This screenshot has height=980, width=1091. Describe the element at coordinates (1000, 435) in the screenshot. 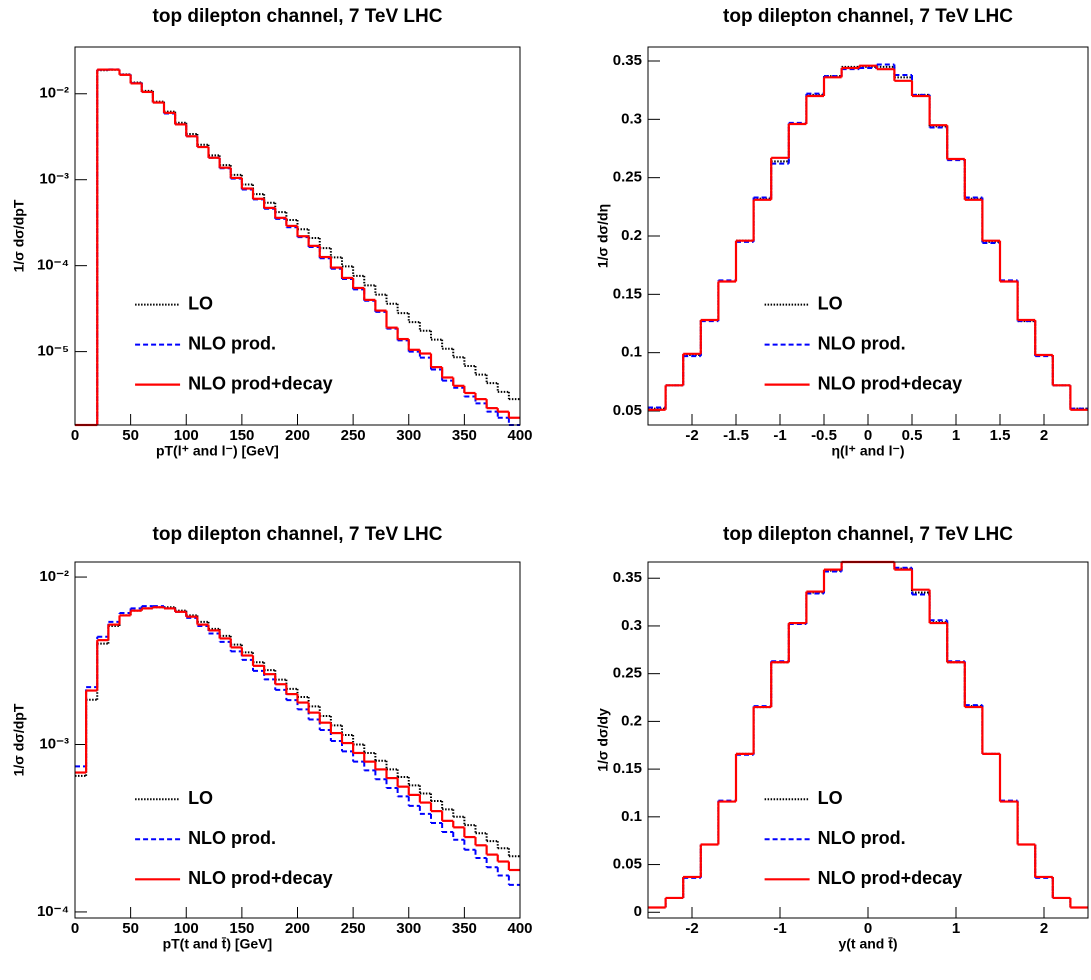

I see `x-tick-label: 1.5` at that location.